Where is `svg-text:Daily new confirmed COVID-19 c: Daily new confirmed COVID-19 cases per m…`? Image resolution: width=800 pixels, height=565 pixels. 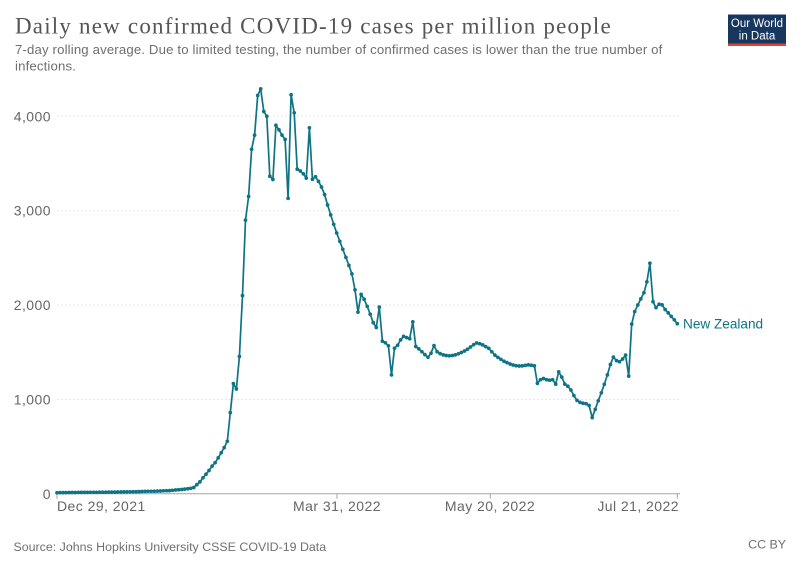
svg-text:Daily new confirmed COVID-19 c: Daily new confirmed COVID-19 cases per m… is located at coordinates (313, 26).